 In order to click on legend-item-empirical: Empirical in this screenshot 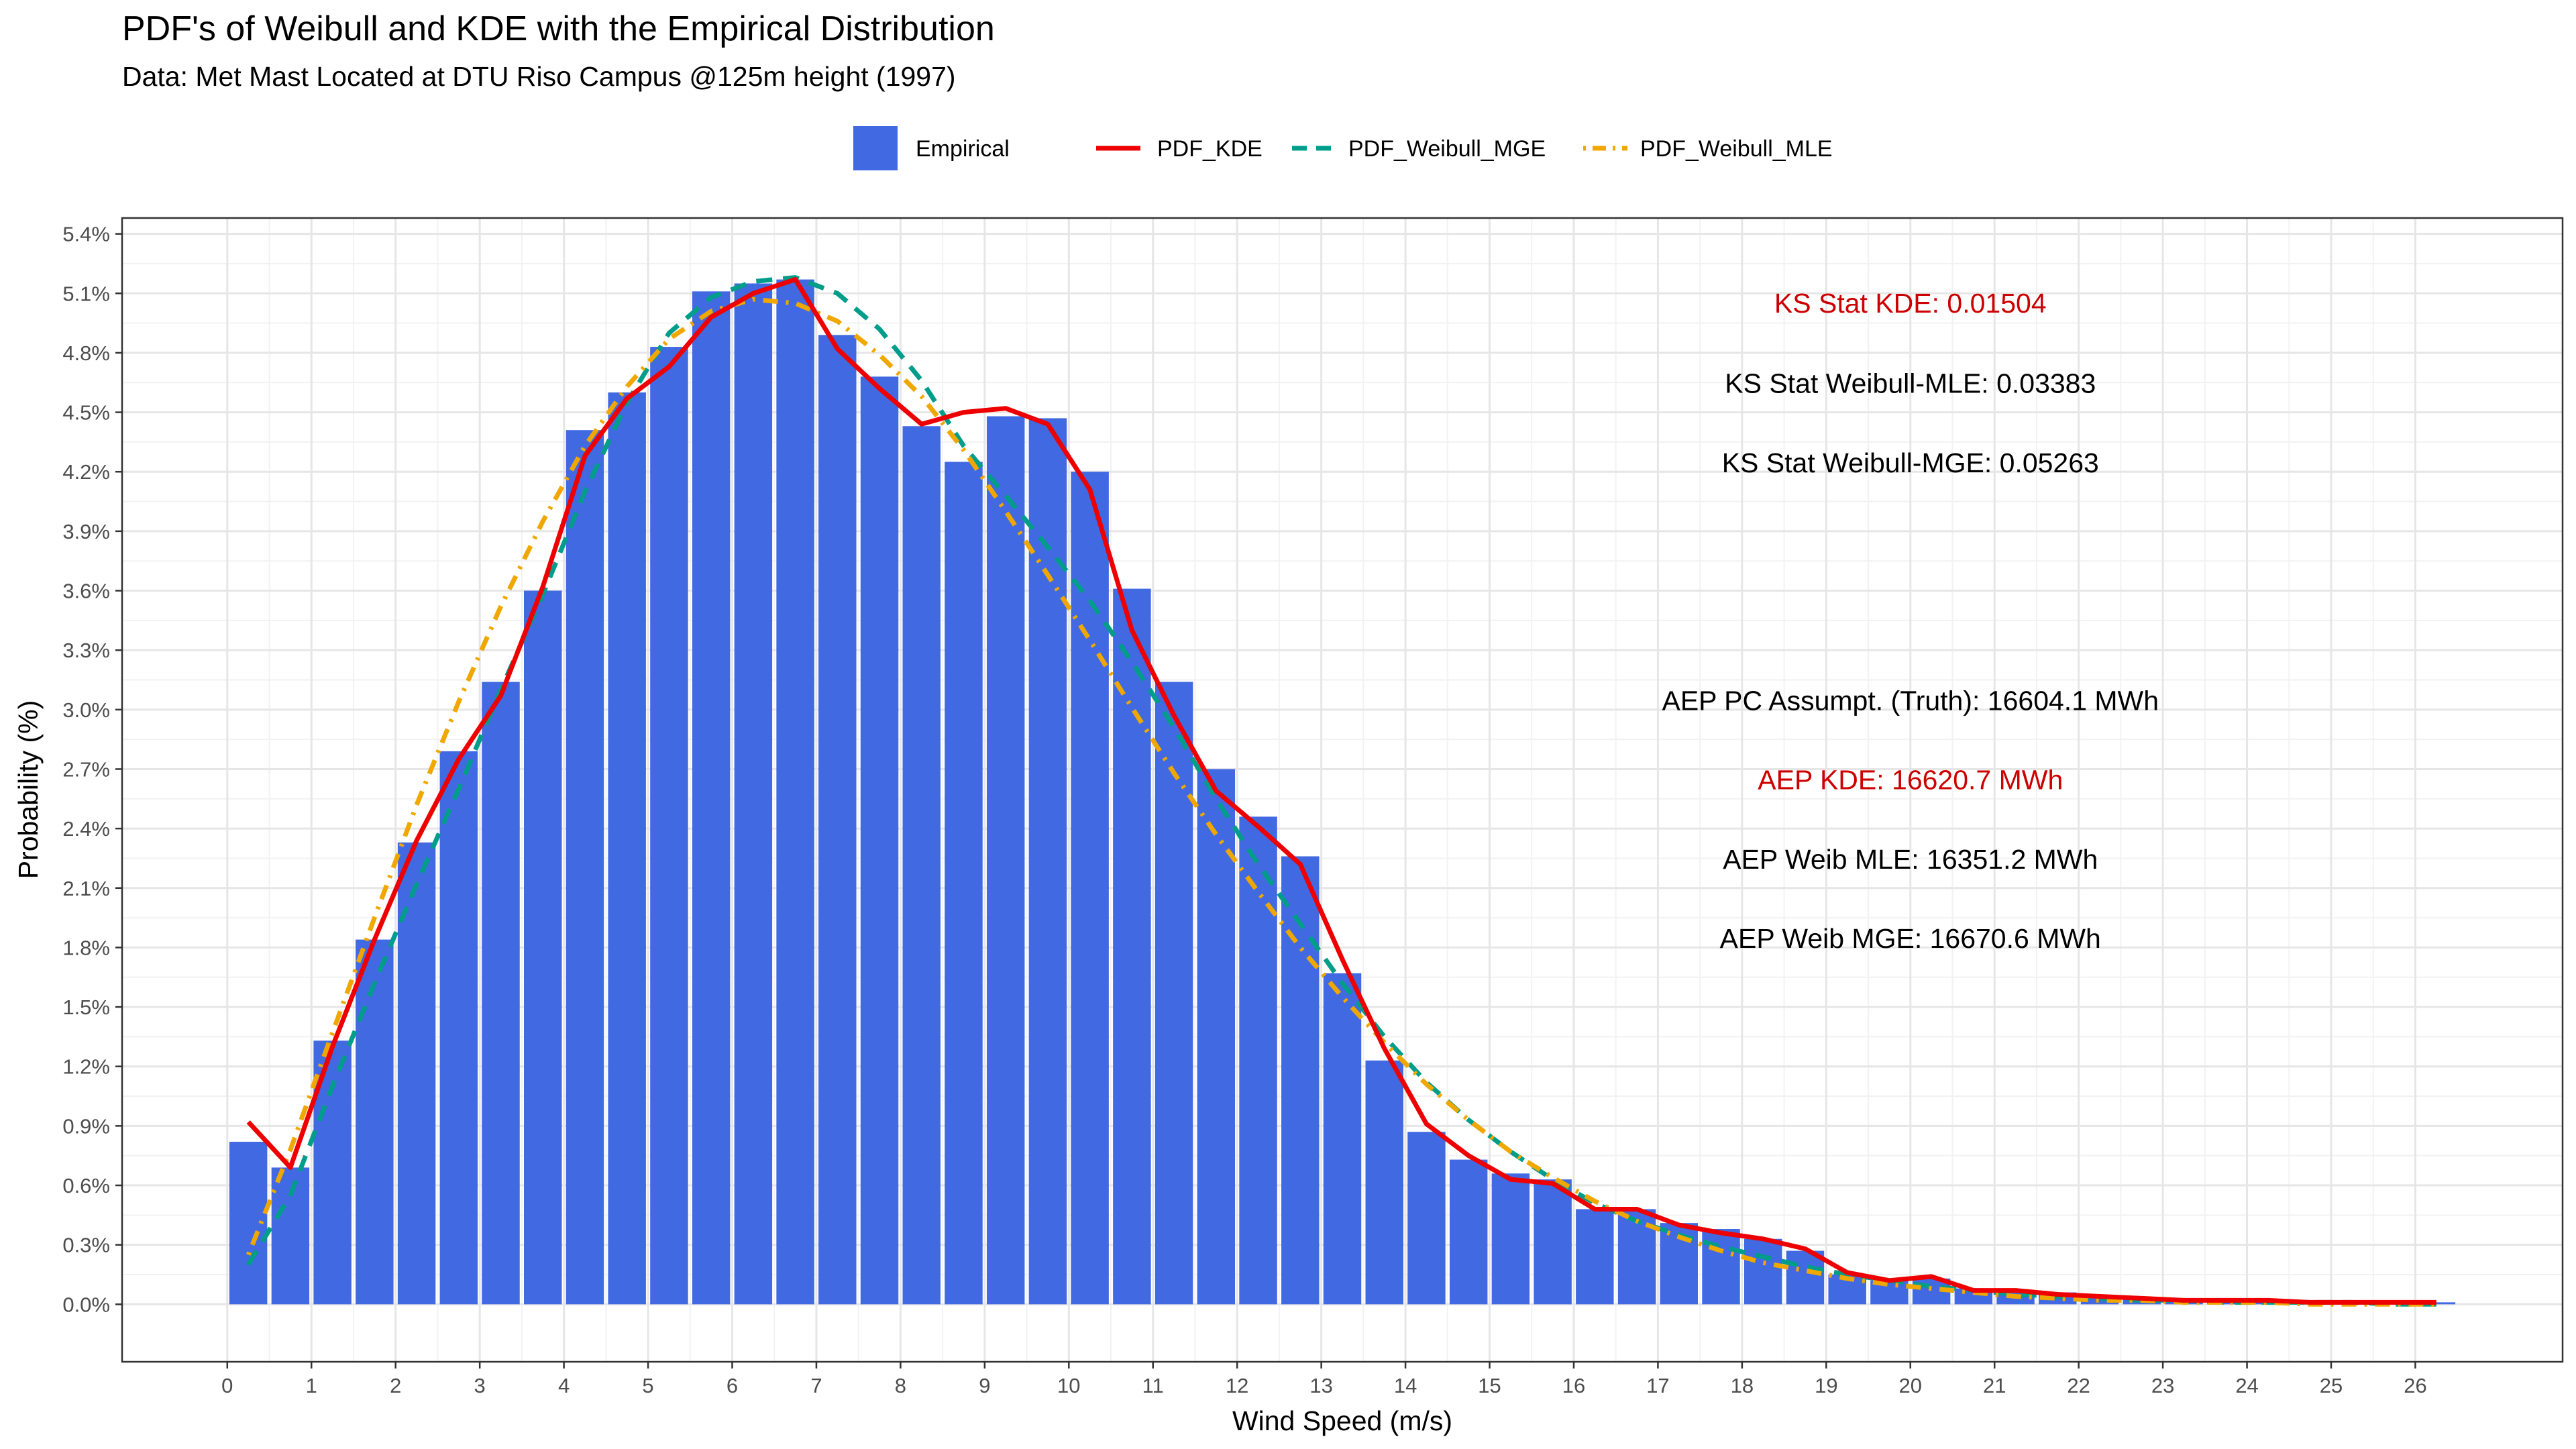, I will do `click(931, 148)`.